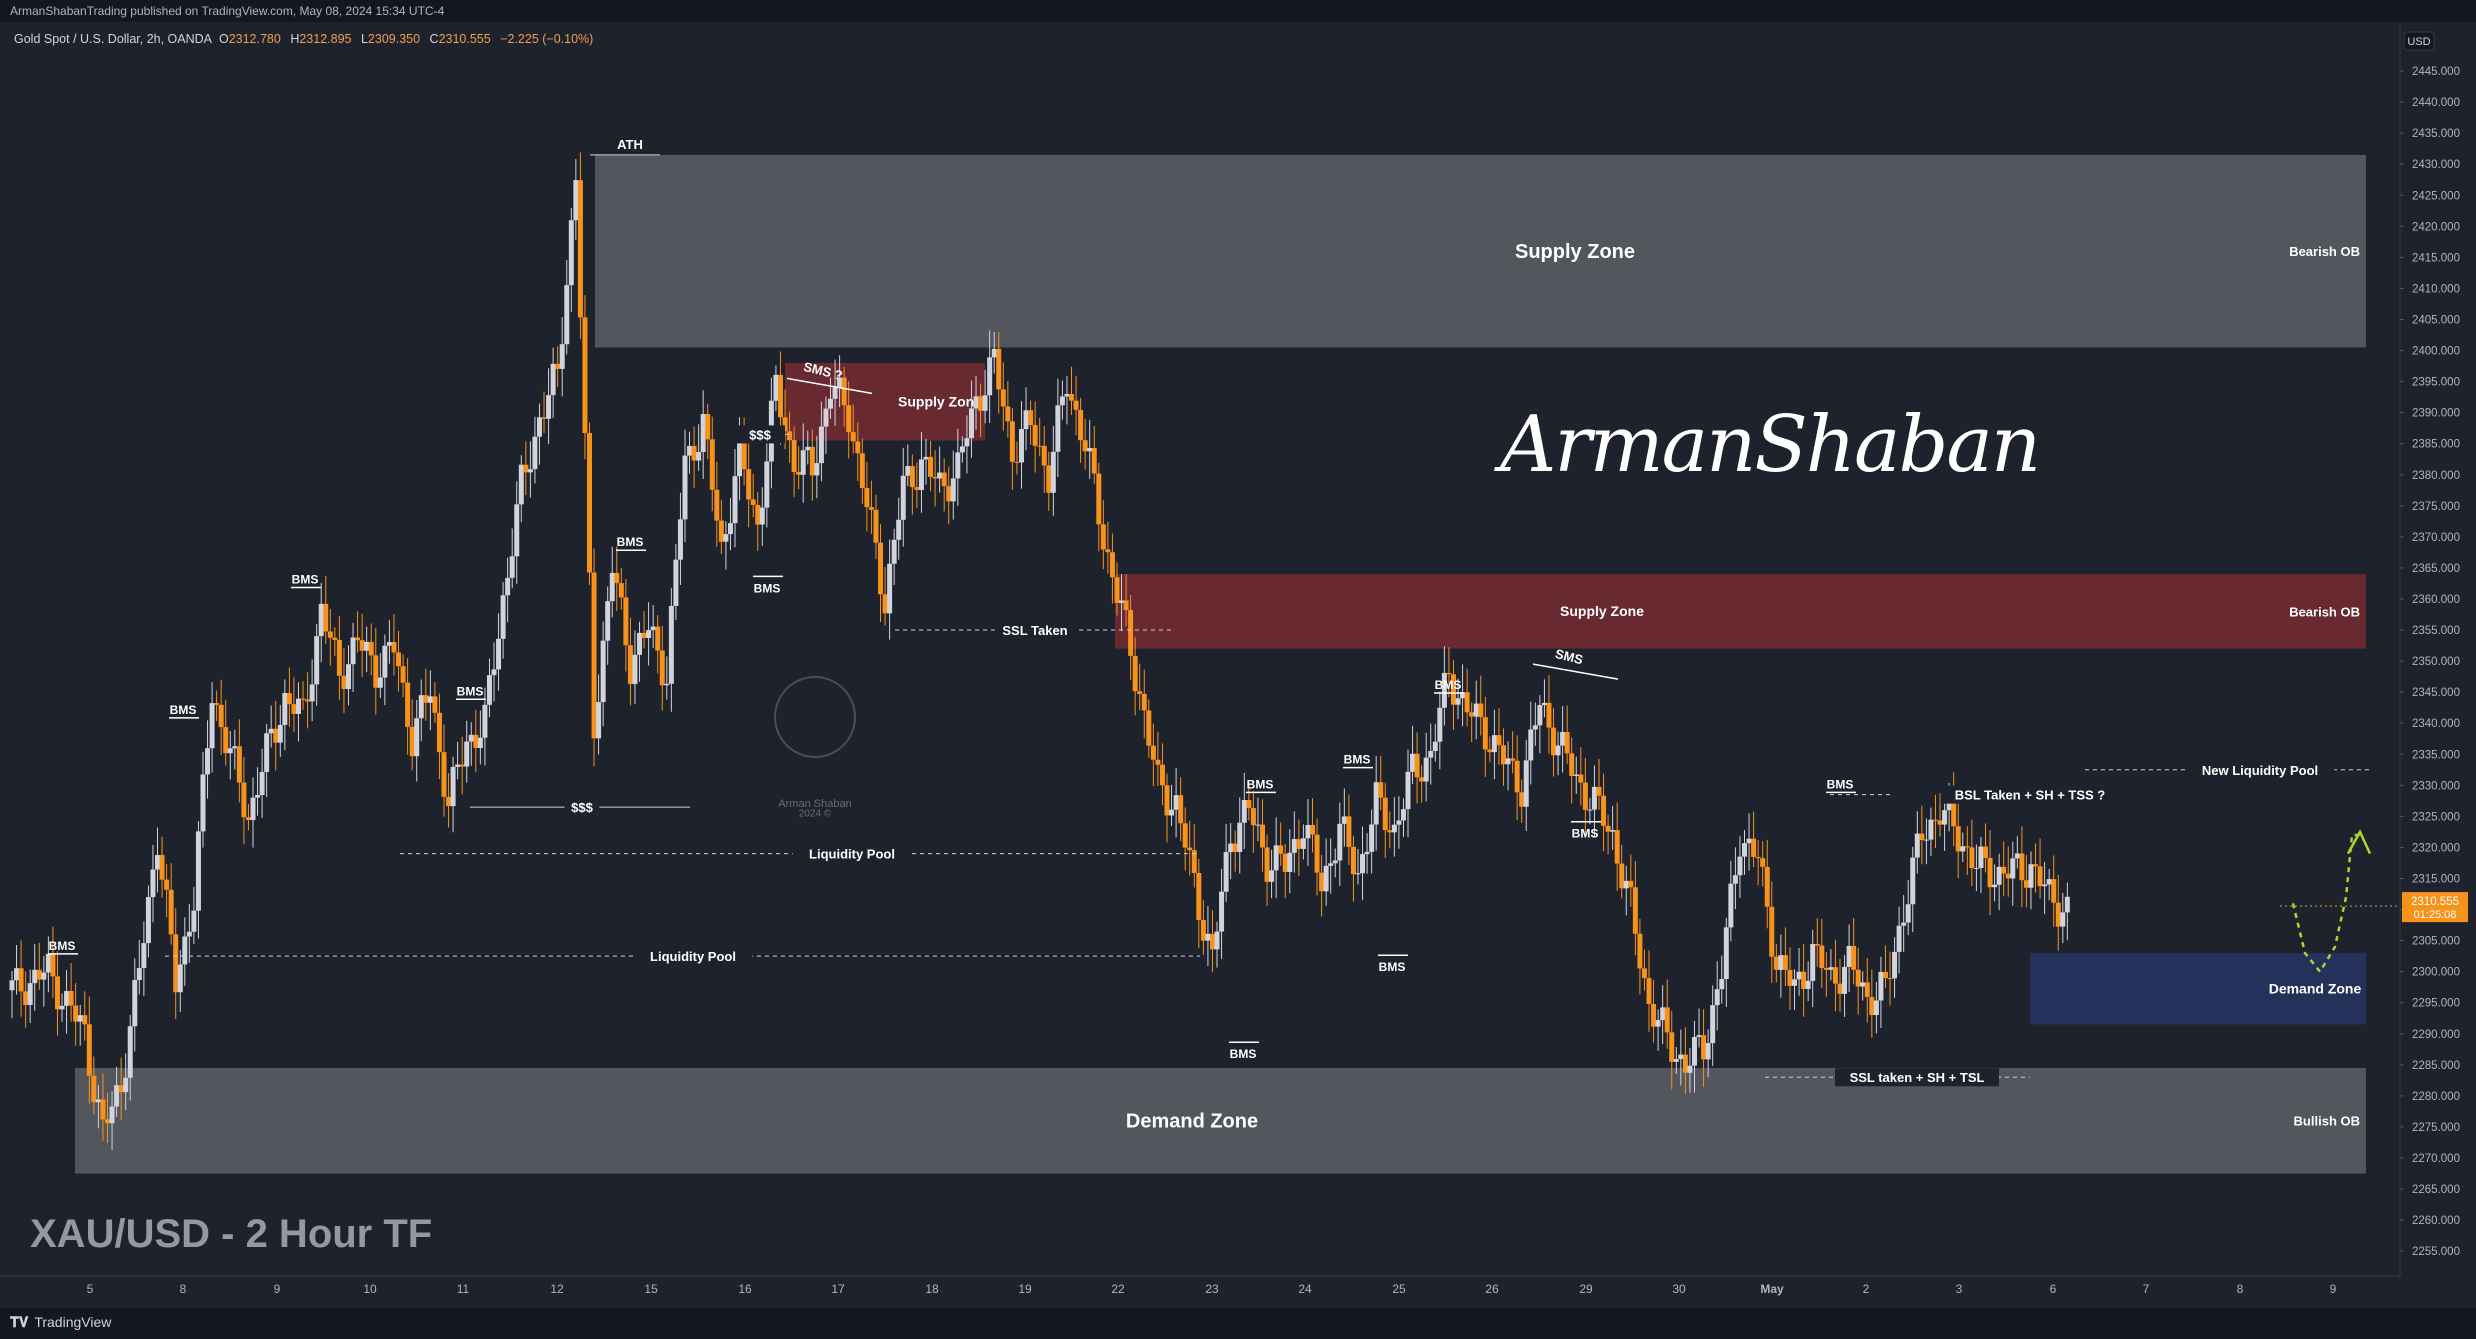  What do you see at coordinates (2315, 988) in the screenshot?
I see `zone-label-4: Demand Zone` at bounding box center [2315, 988].